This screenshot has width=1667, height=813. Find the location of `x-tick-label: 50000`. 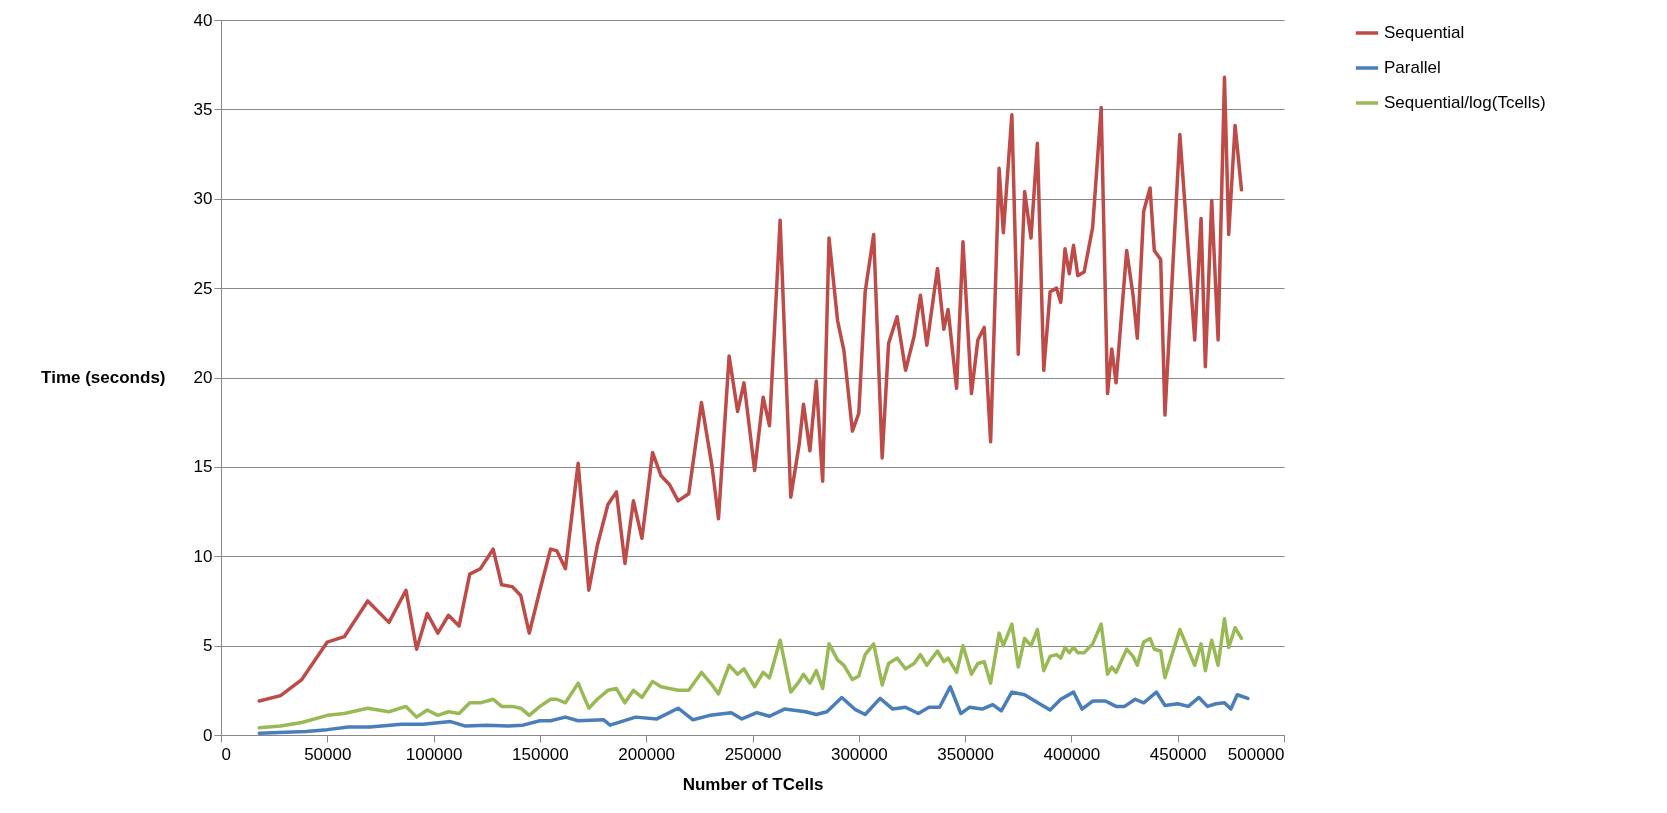

x-tick-label: 50000 is located at coordinates (328, 754).